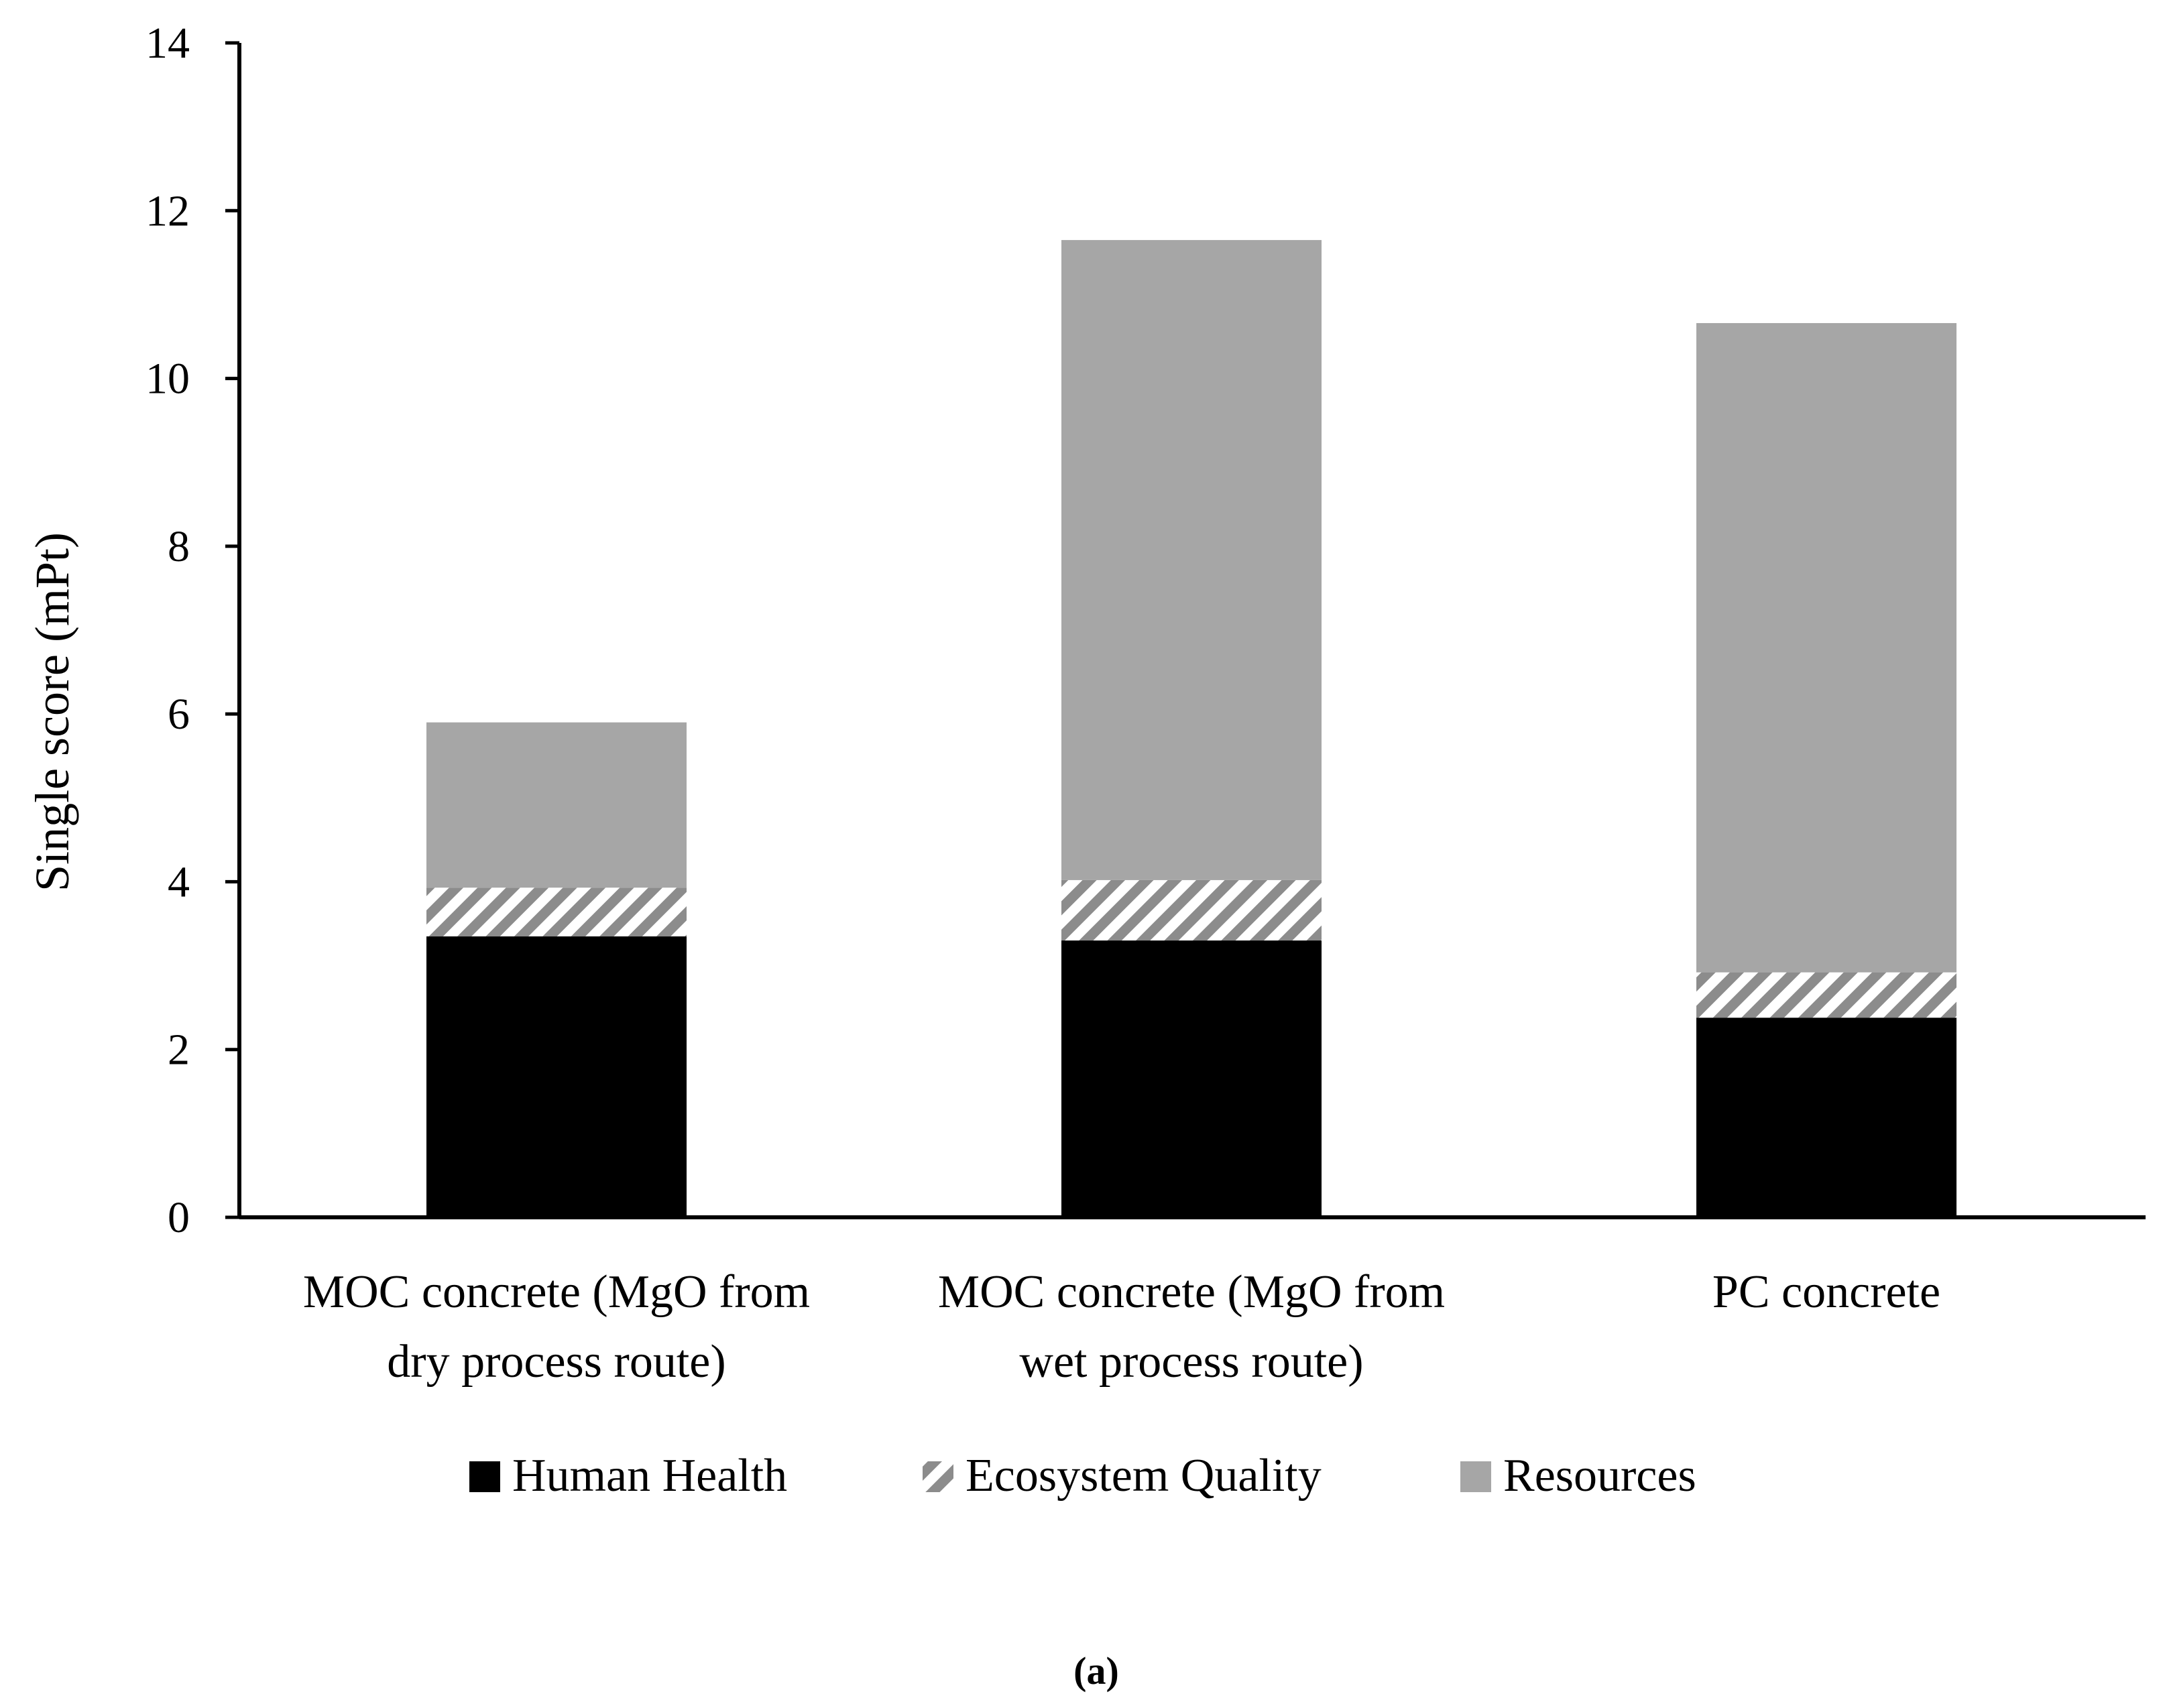 The image size is (2161, 1708). Describe the element at coordinates (192, 630) in the screenshot. I see `y-ticks-group: 0 2 4 6 8 10 12 14` at that location.